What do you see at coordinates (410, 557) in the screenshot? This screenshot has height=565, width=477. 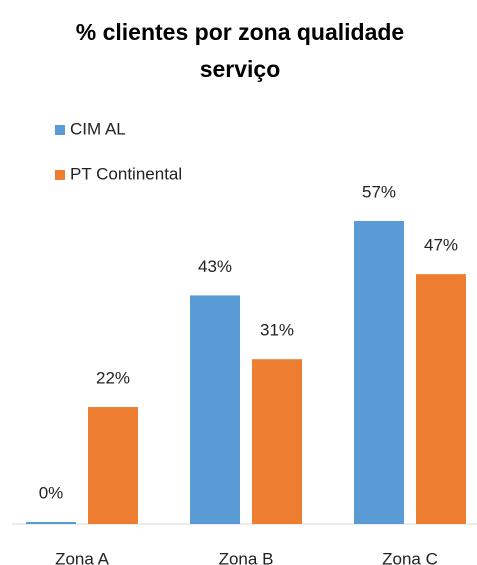 I see `x-tick-label: Zona C` at bounding box center [410, 557].